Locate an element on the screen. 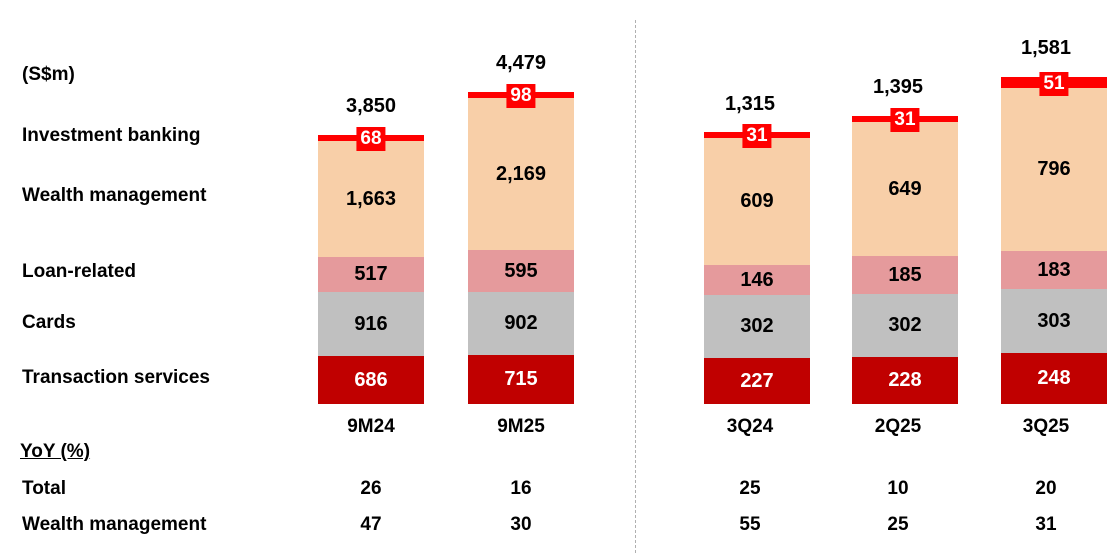 Image resolution: width=1117 pixels, height=553 pixels. cards-segment: 916 is located at coordinates (371, 324).